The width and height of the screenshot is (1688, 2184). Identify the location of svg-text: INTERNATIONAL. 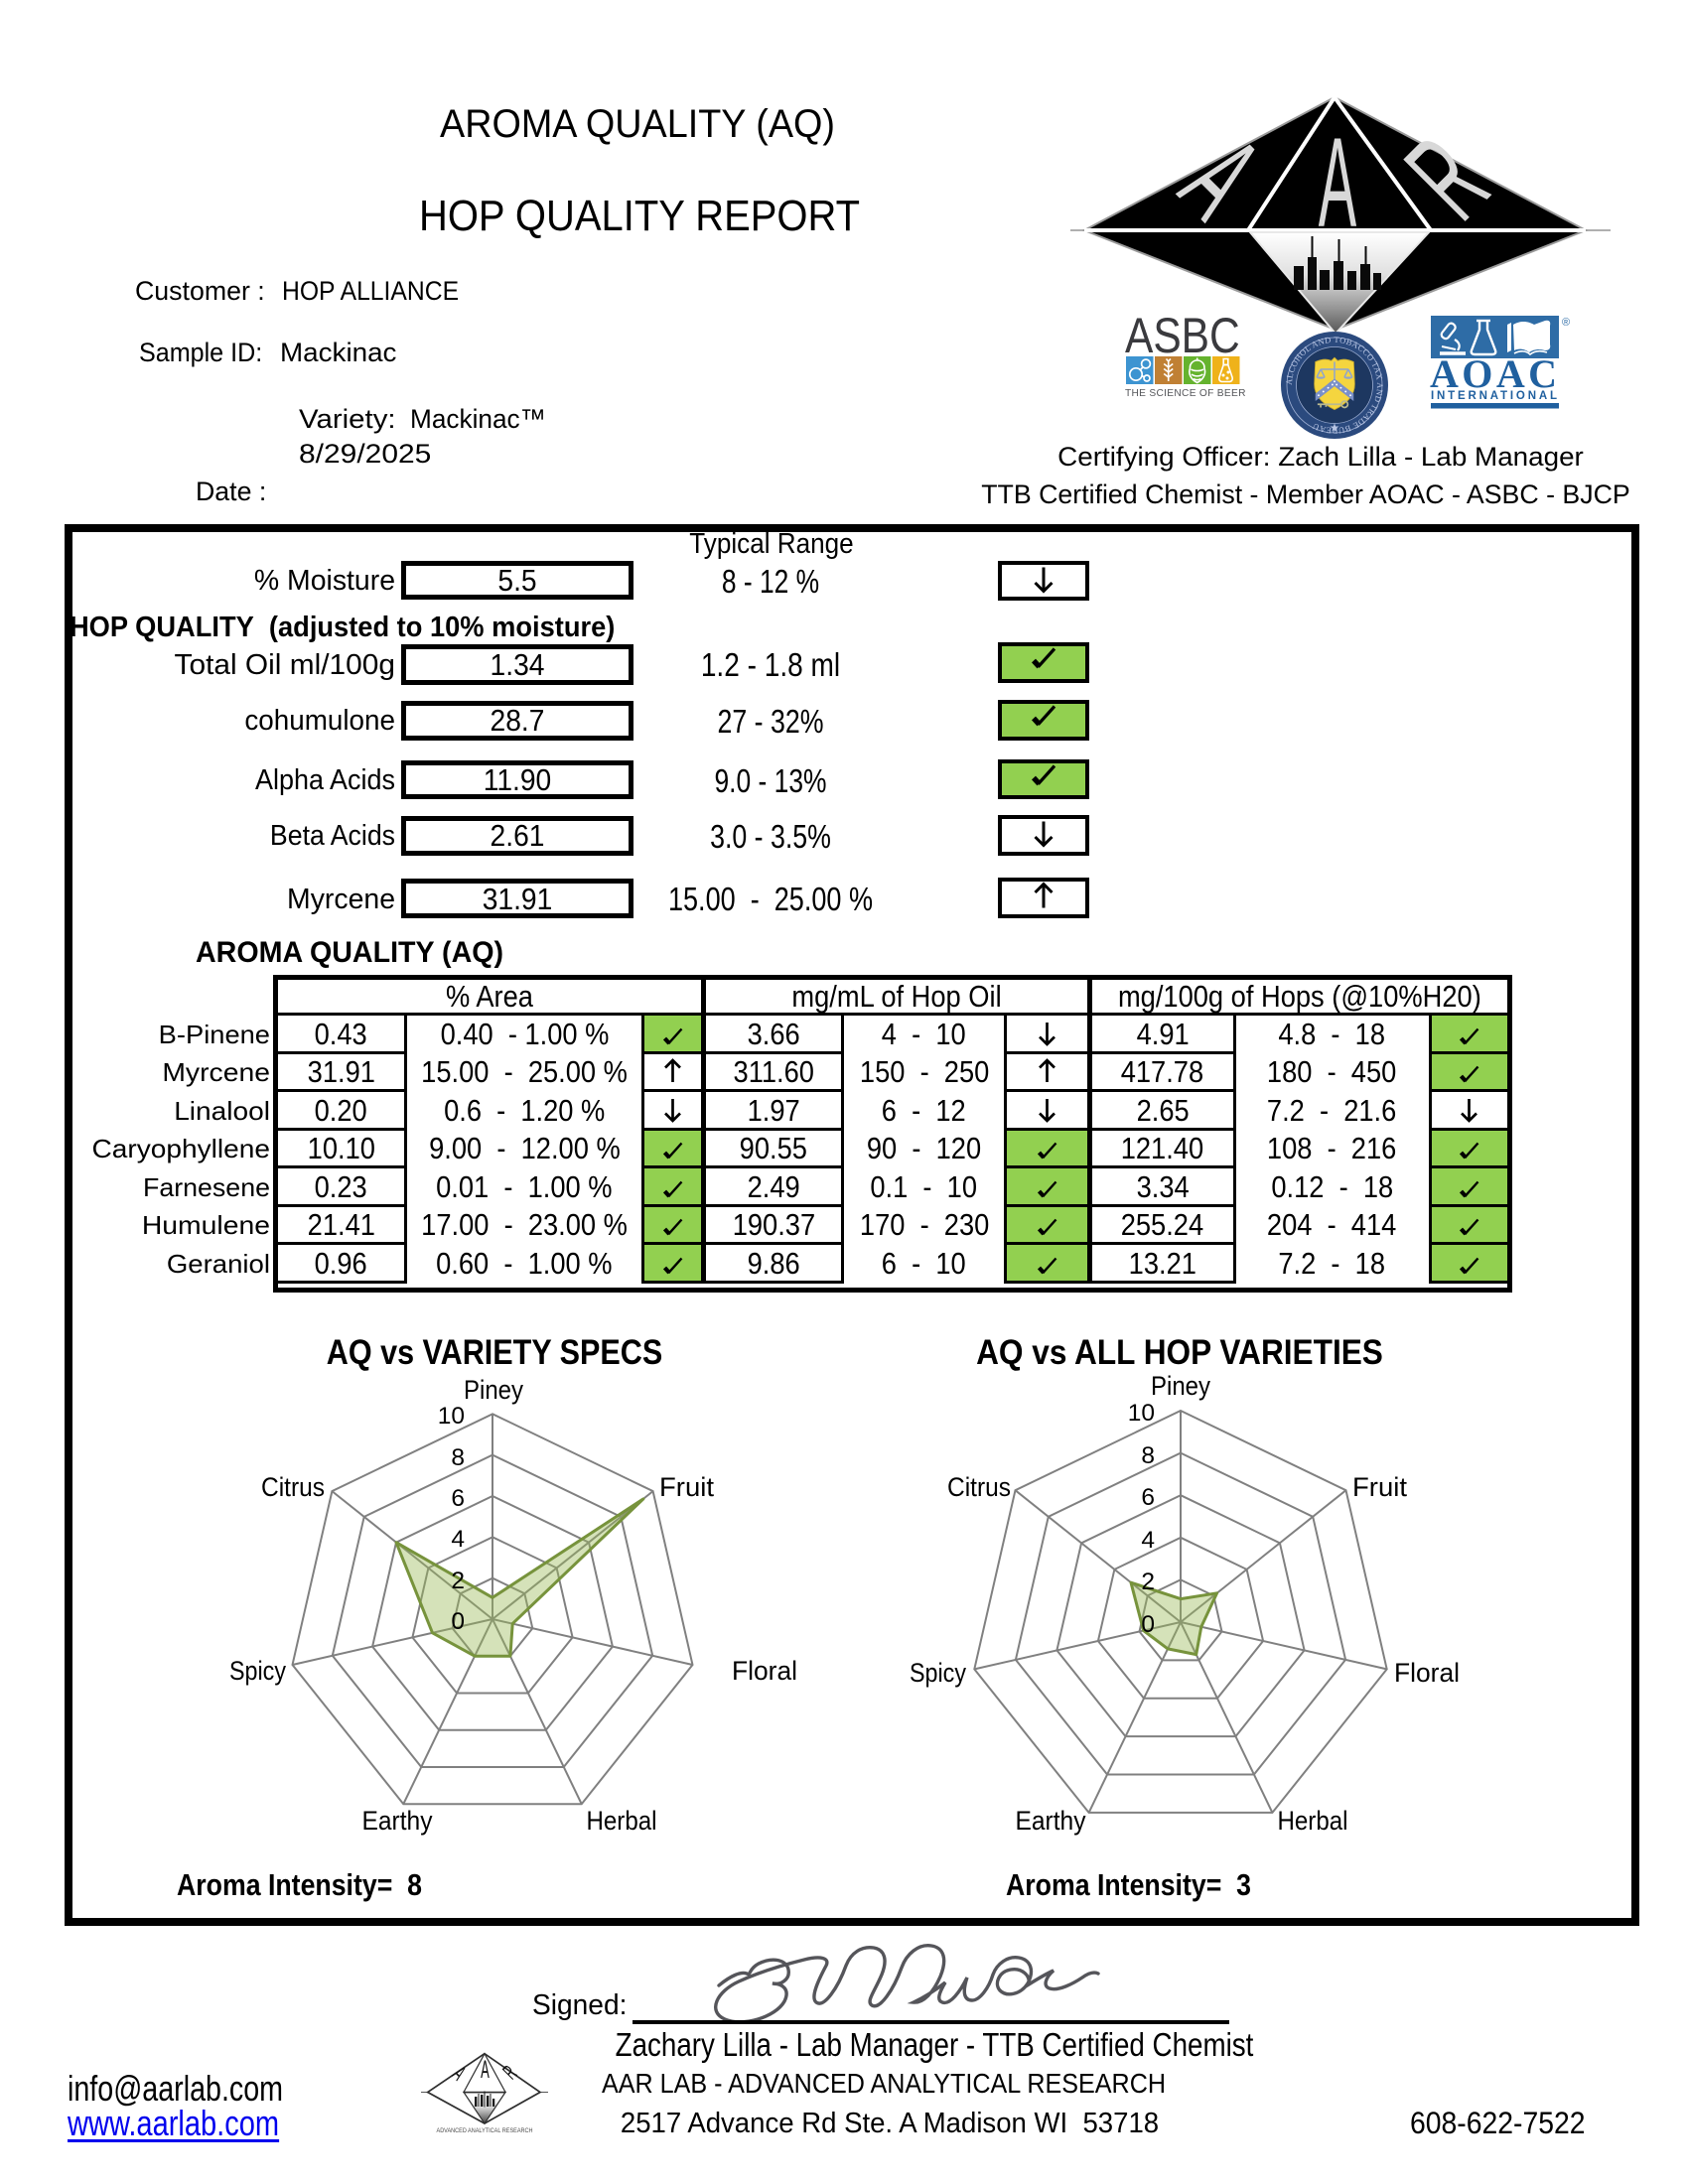
(1494, 396).